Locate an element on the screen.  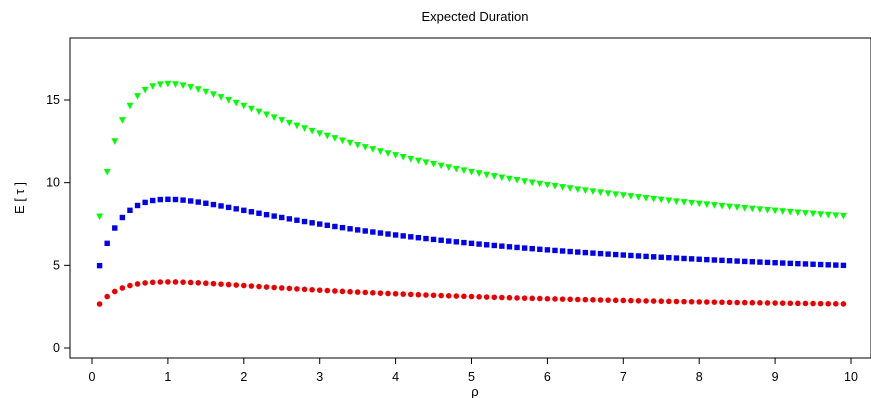
x-tick-label: 4 is located at coordinates (395, 377).